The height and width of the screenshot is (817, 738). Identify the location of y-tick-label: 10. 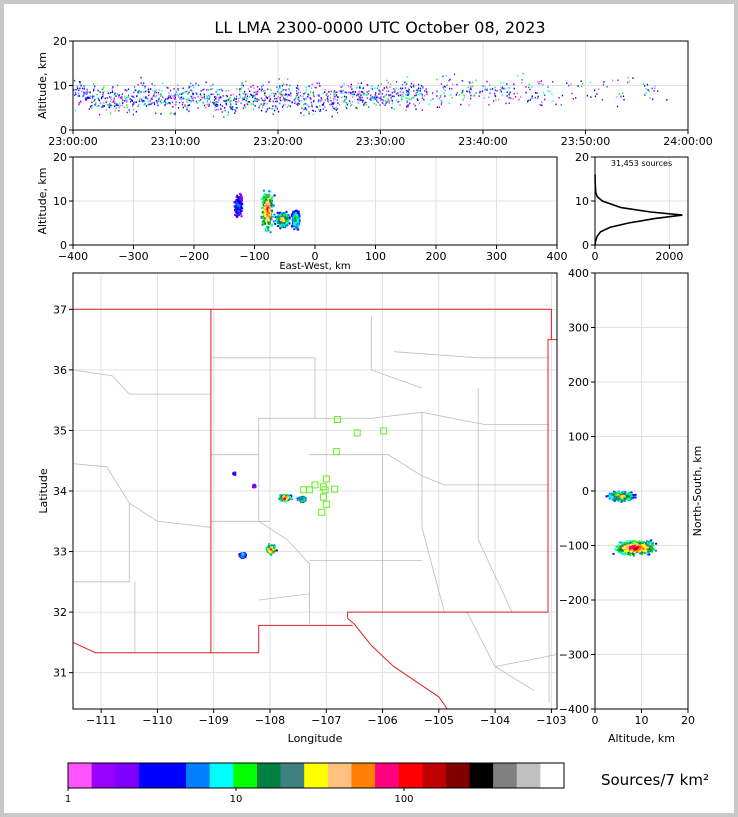
(60, 86).